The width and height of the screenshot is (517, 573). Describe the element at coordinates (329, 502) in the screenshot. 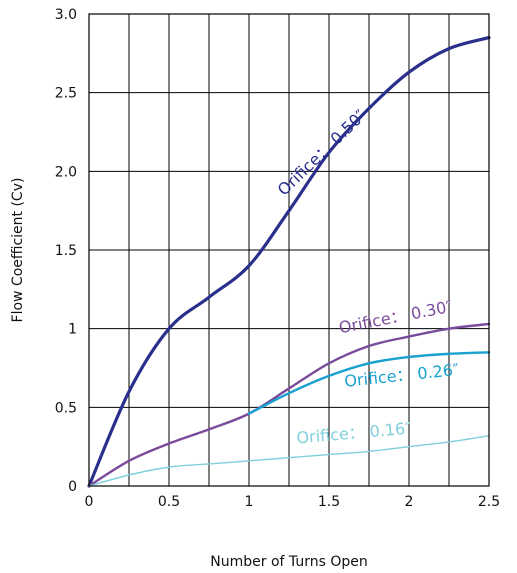

I see `x-tick-label: 1.5` at that location.